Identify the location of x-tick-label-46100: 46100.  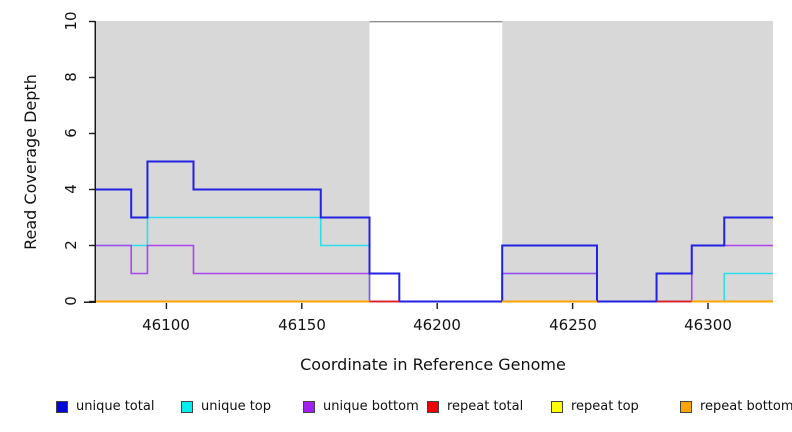
(166, 325).